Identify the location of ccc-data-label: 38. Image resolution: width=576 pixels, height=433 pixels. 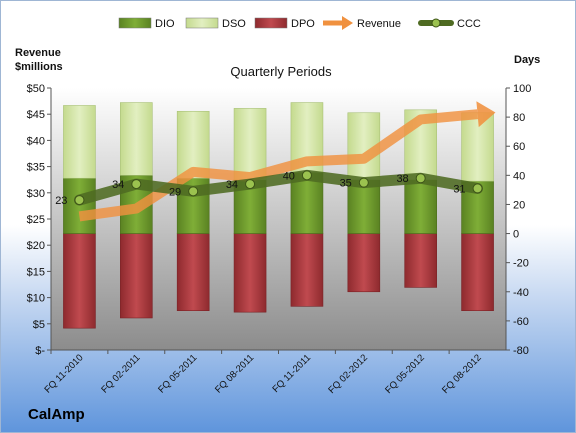
(402, 179).